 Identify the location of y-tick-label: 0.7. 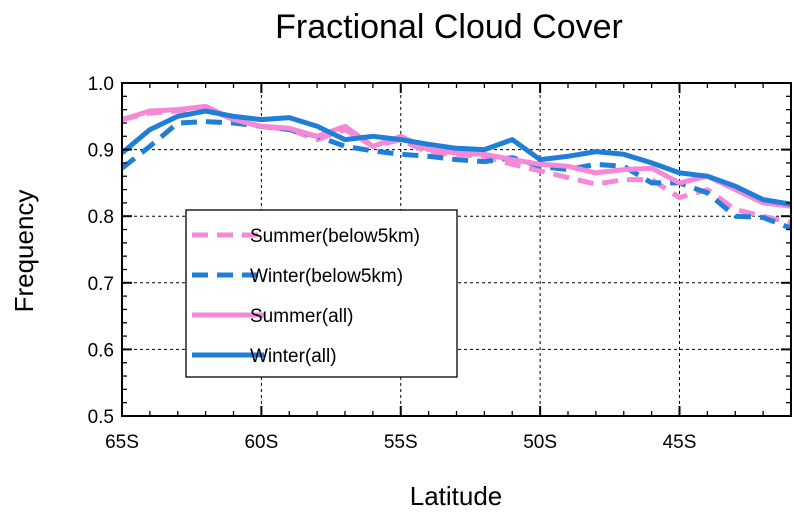
(101, 284).